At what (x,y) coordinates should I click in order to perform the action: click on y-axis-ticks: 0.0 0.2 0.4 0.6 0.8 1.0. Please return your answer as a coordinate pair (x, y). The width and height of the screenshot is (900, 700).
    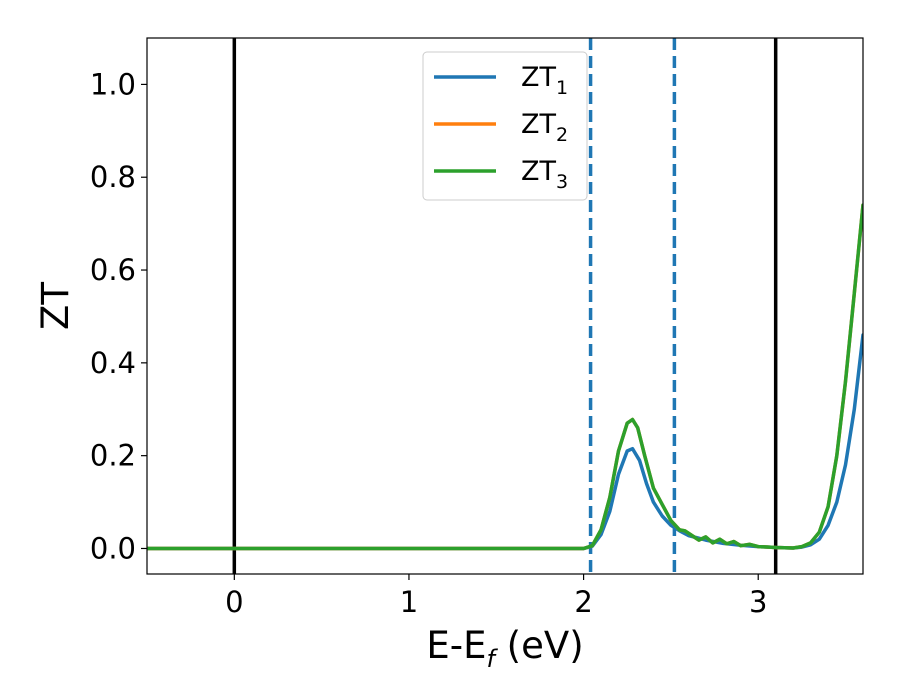
    Looking at the image, I should click on (118, 316).